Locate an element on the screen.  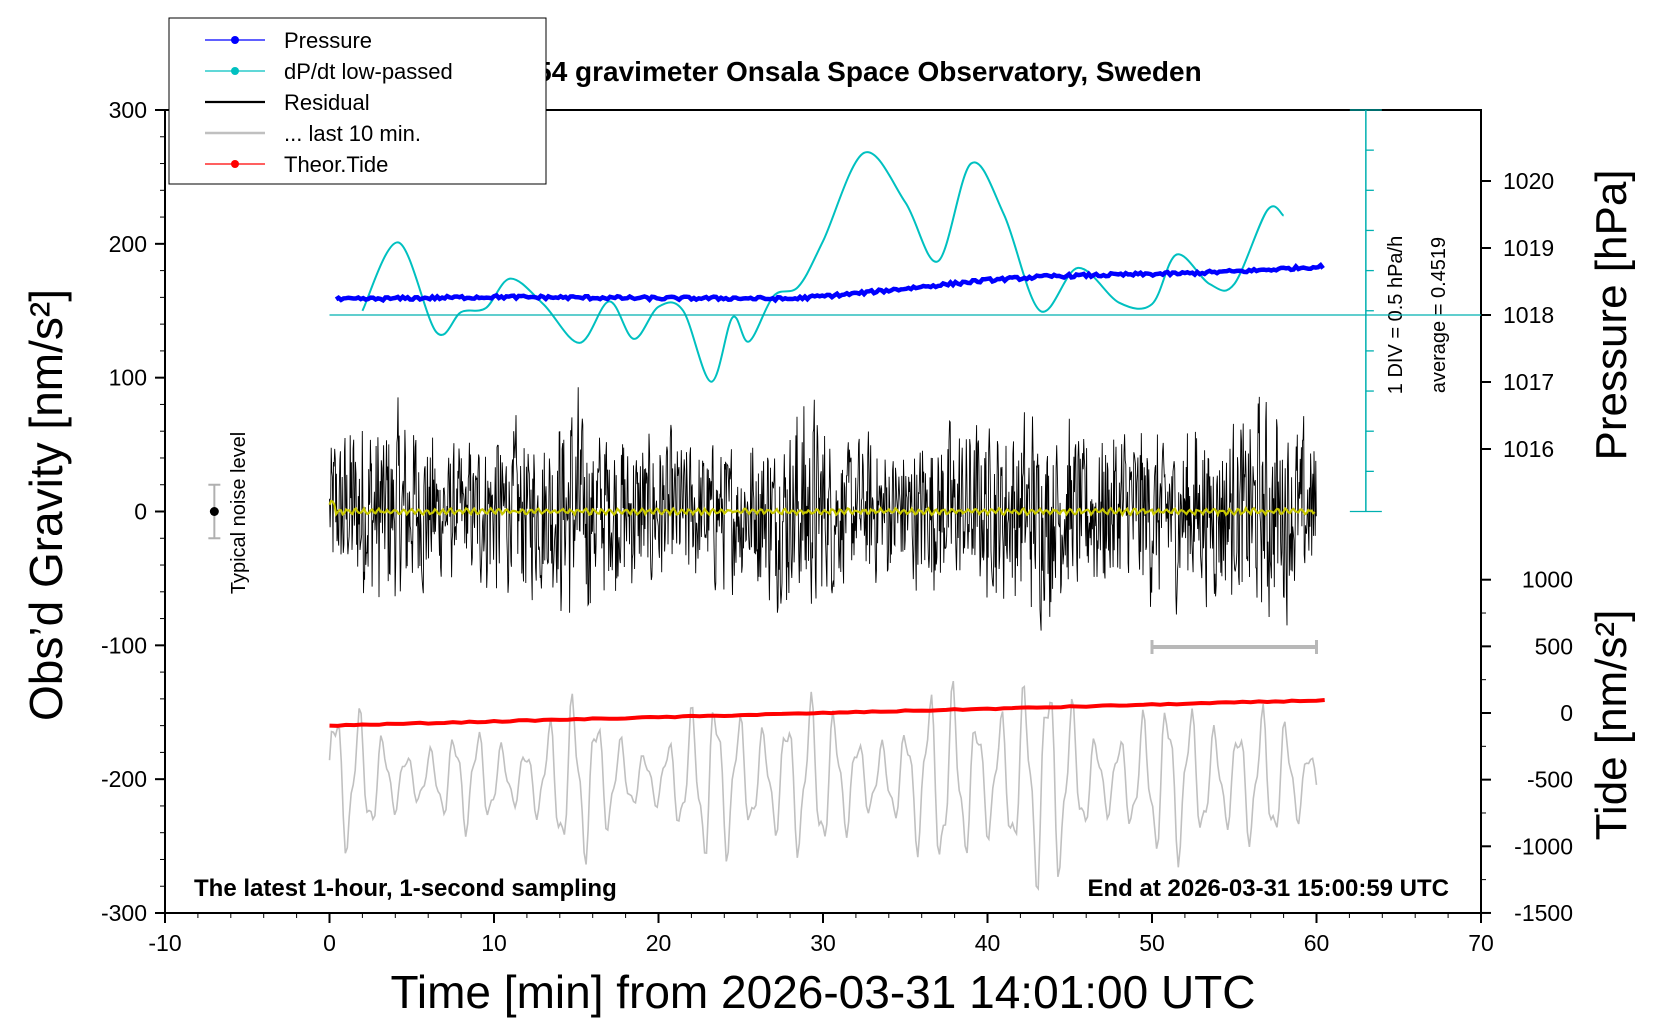
x-axis-title: Time [min] from 2026-03-31 14:01:00 UTC is located at coordinates (823, 992).